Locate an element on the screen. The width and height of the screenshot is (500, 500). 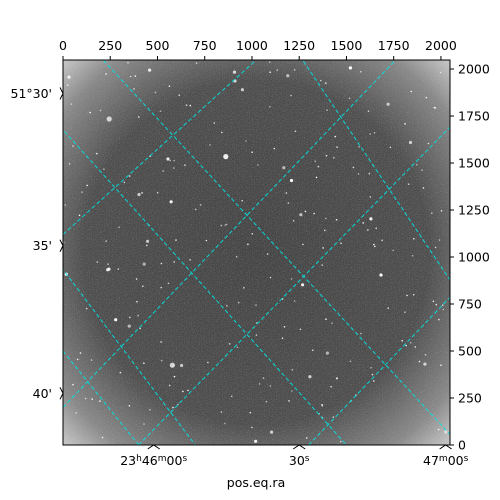
unit-value: 00 is located at coordinates (175, 460).